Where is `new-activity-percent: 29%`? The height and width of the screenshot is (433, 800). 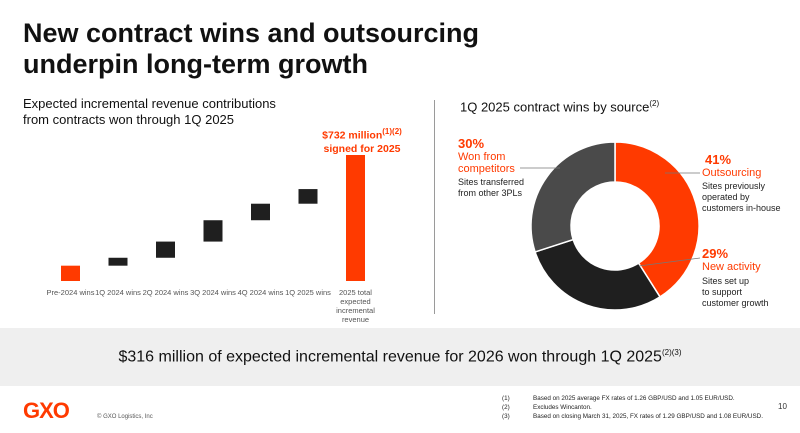
new-activity-percent: 29% is located at coordinates (715, 253).